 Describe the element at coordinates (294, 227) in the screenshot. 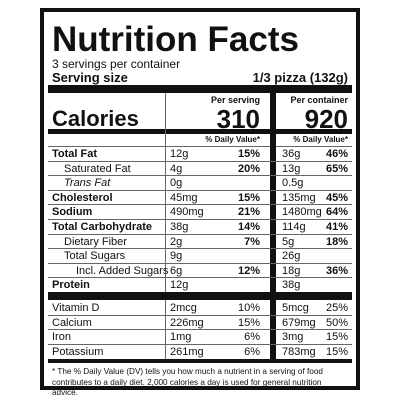

I see `amount: 114g` at that location.